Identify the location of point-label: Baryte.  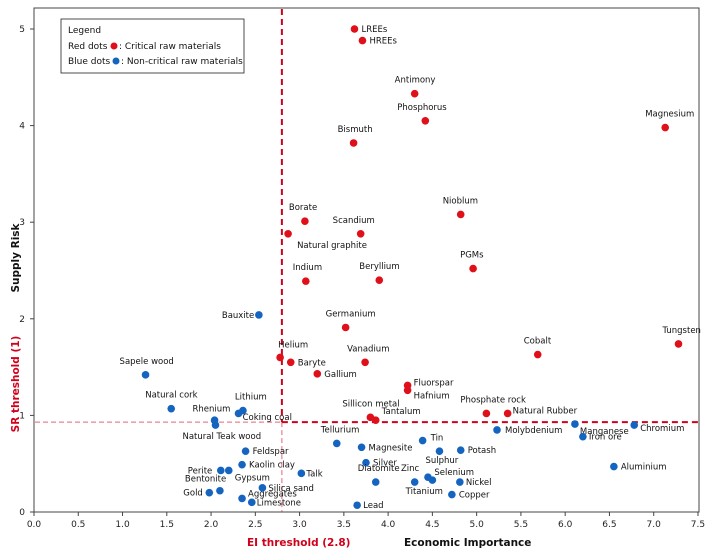
(312, 363).